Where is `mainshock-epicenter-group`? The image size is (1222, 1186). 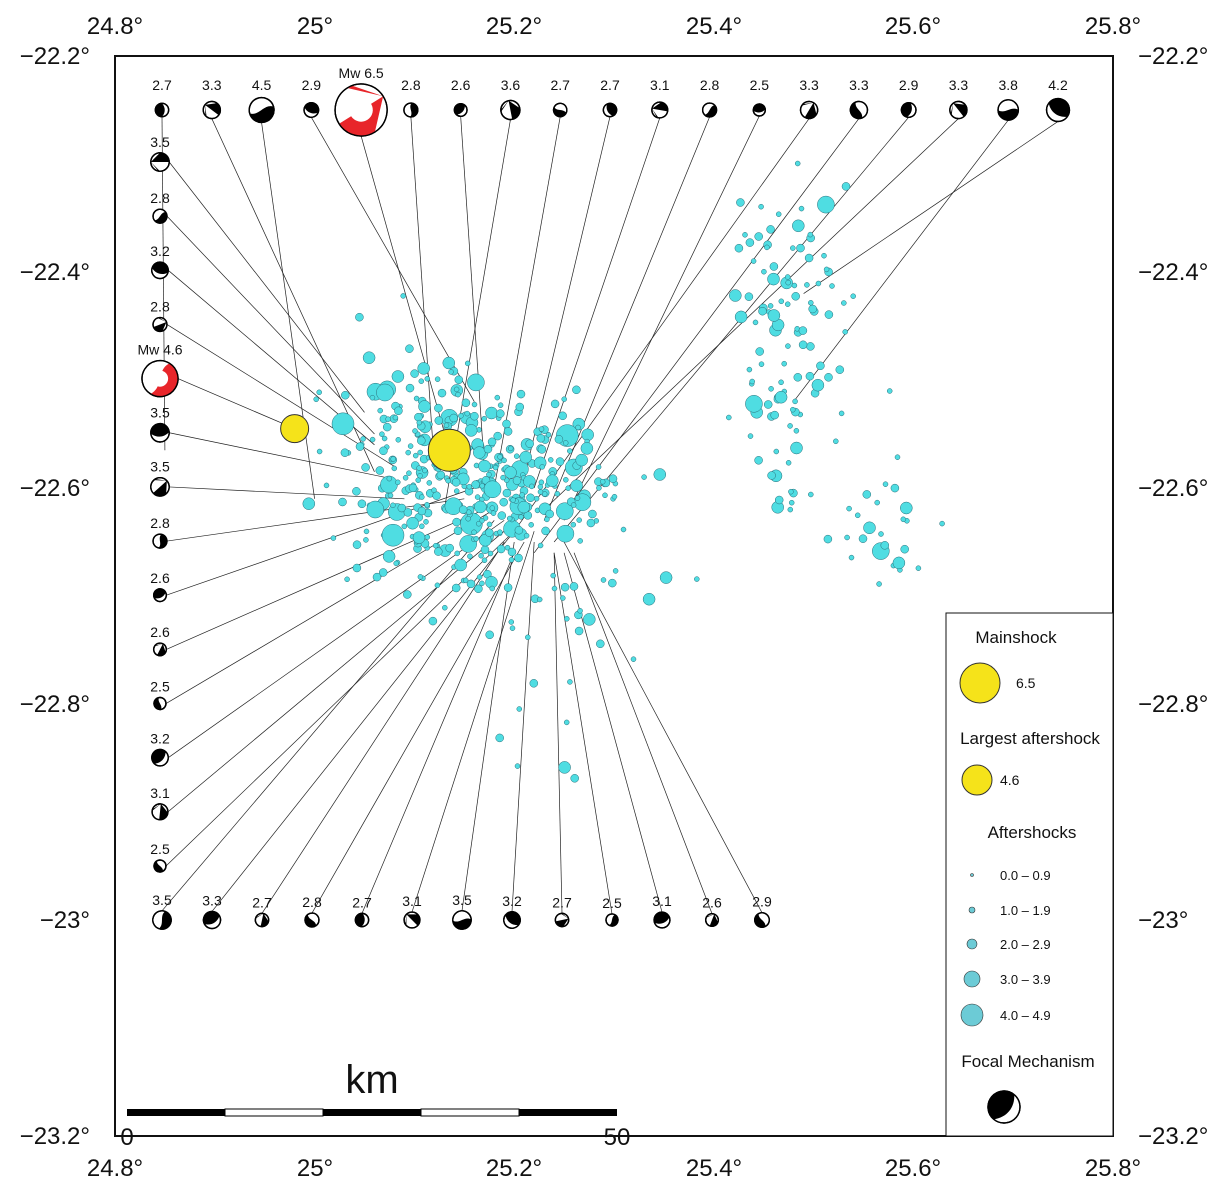 mainshock-epicenter-group is located at coordinates (375, 443).